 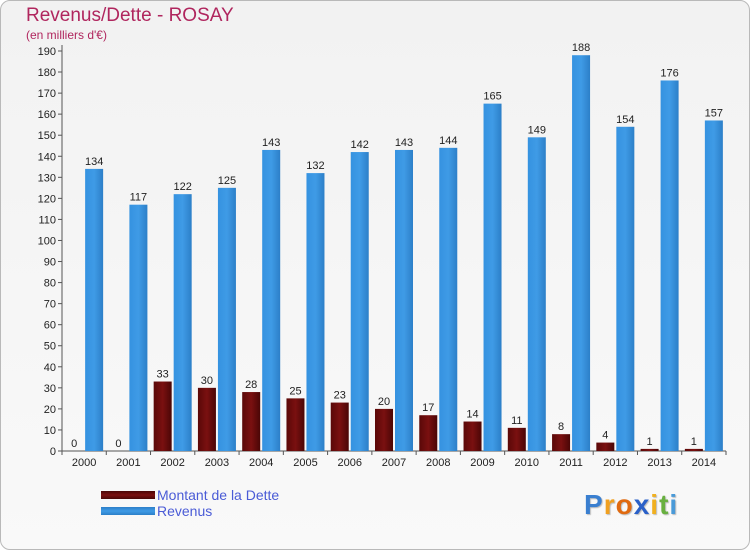 What do you see at coordinates (631, 505) in the screenshot?
I see `proxiti-logo: Proxiti` at bounding box center [631, 505].